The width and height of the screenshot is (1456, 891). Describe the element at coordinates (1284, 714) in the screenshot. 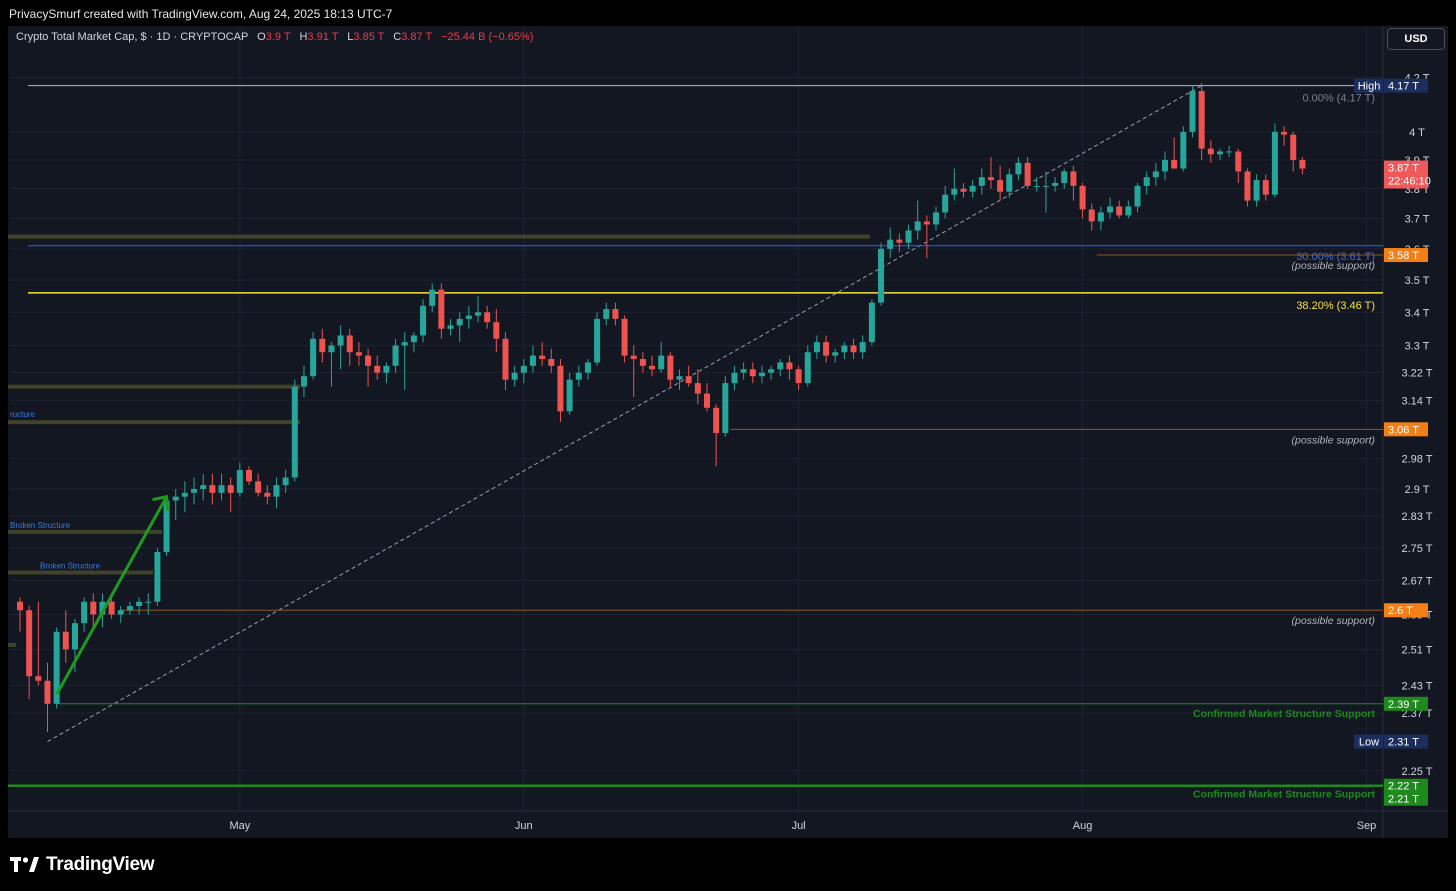

I see `confirmed-support-label: Confirmed Market Structure Support` at that location.